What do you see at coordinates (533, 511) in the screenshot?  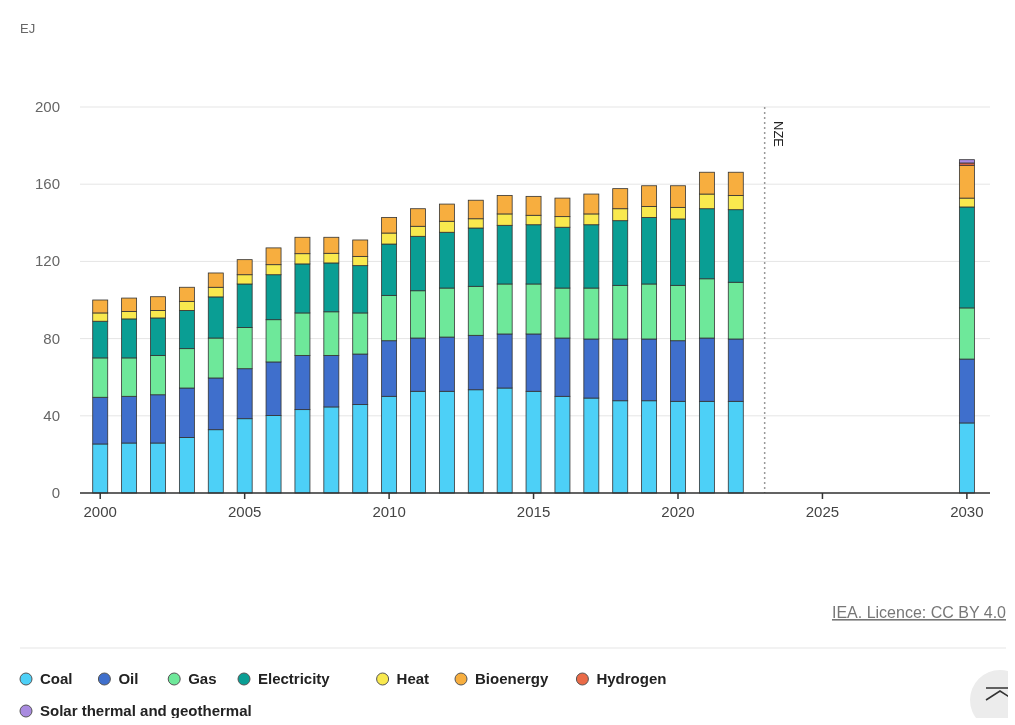 I see `x-tick-label: 2015` at bounding box center [533, 511].